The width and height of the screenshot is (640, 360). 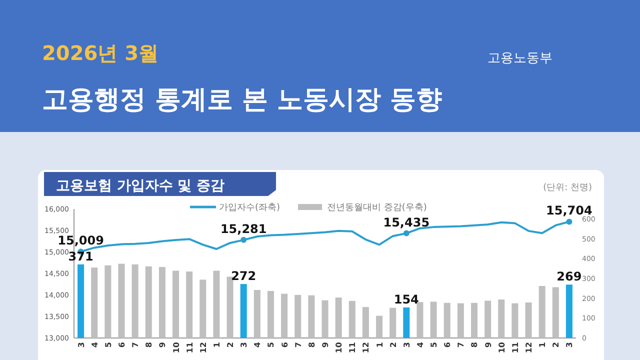 What do you see at coordinates (567, 188) in the screenshot?
I see `text: (단위: 천명)` at bounding box center [567, 188].